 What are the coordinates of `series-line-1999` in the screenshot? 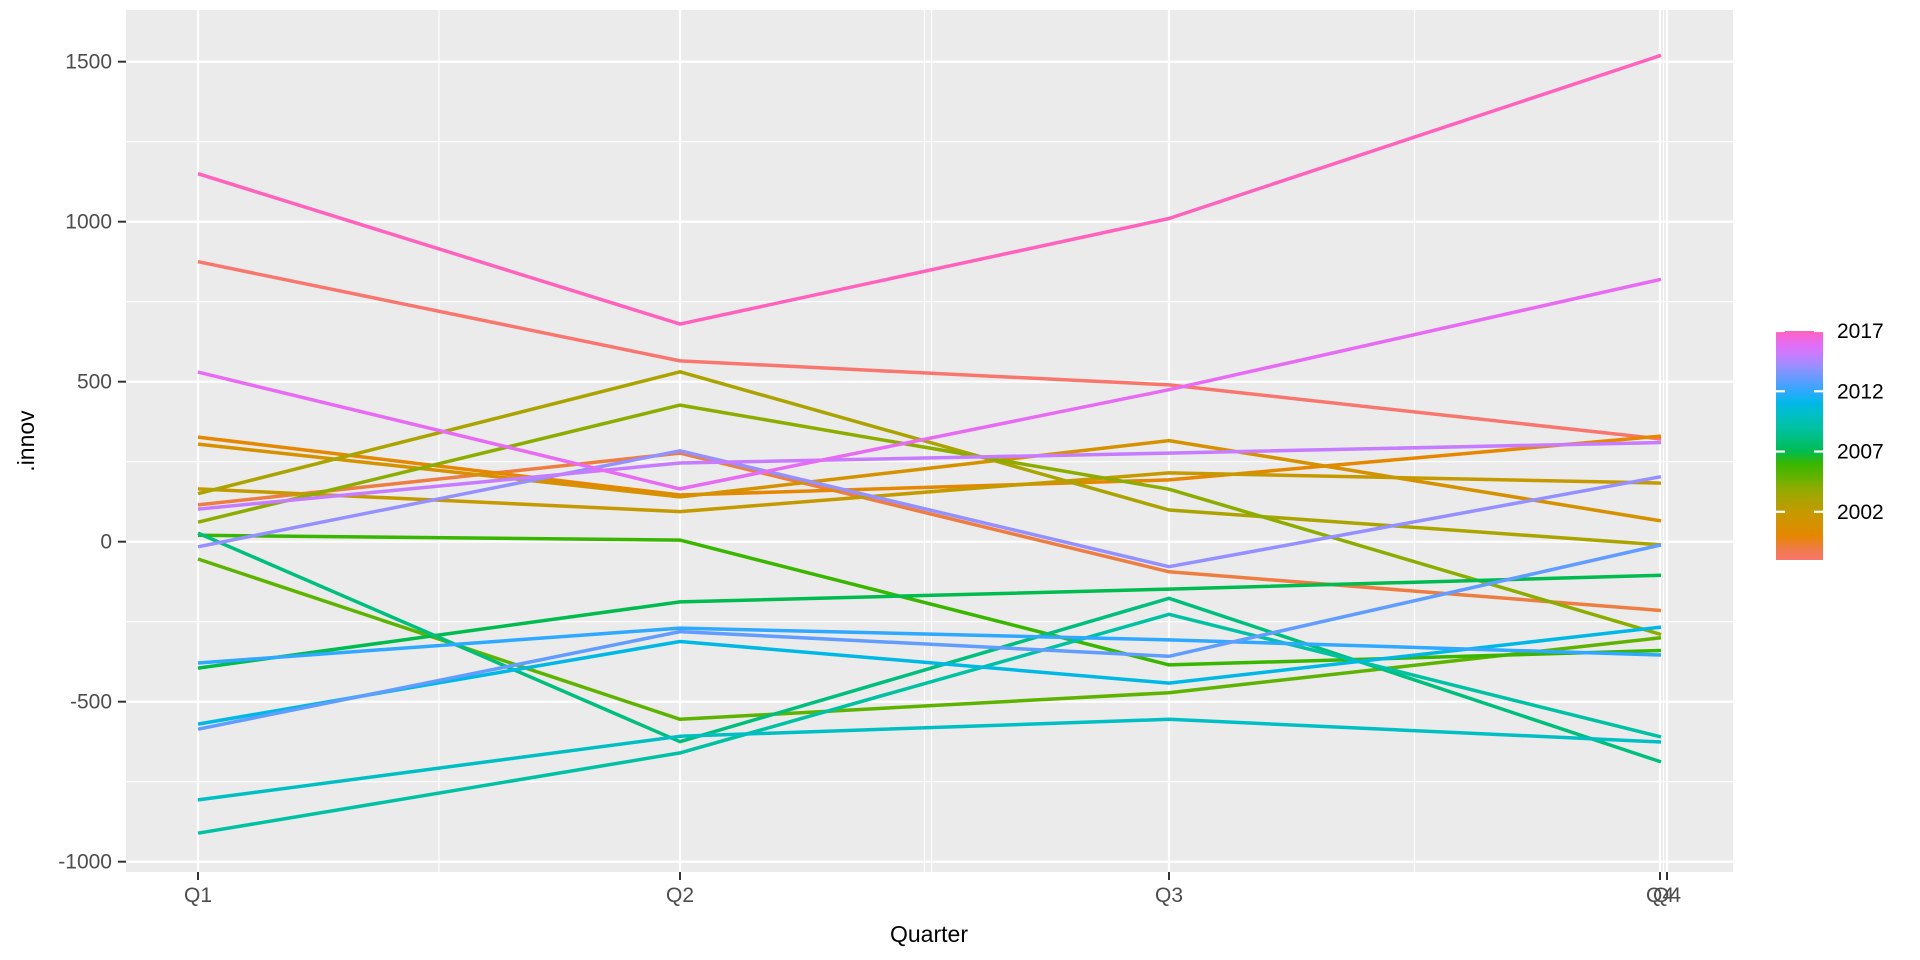 It's located at (929, 532).